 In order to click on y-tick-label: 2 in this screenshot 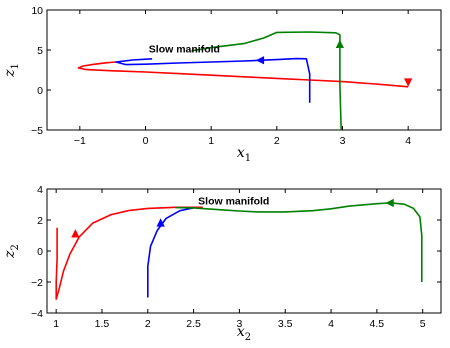, I will do `click(40, 221)`.